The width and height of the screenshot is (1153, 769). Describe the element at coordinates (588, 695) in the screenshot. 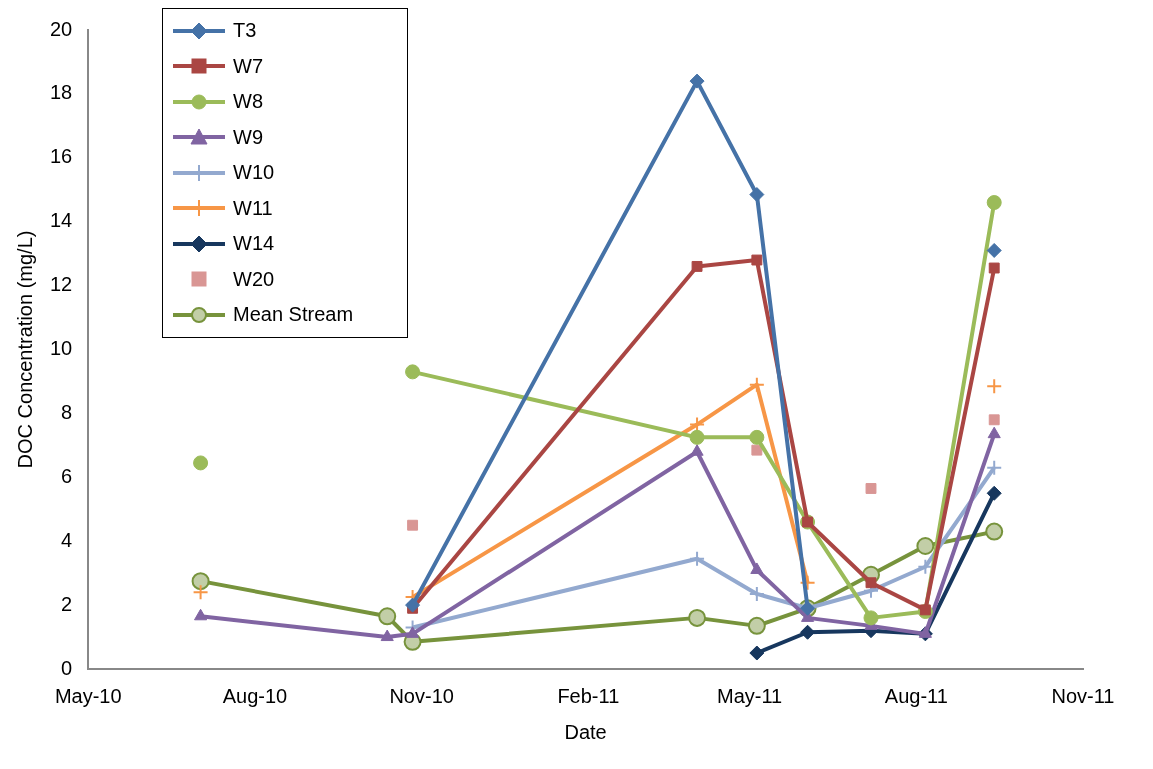

I see `x-tick-label: Feb-11` at that location.